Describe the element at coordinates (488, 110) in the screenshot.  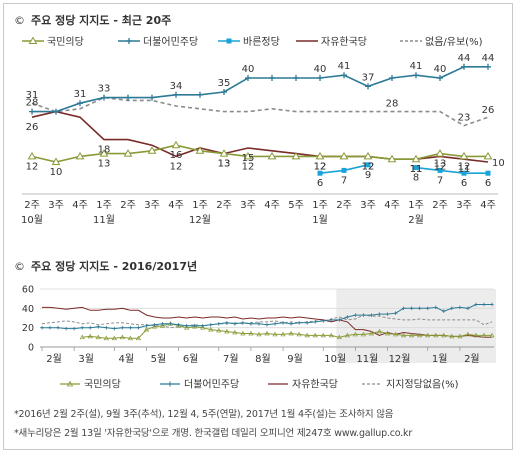
I see `data-label-no-party: 26` at that location.